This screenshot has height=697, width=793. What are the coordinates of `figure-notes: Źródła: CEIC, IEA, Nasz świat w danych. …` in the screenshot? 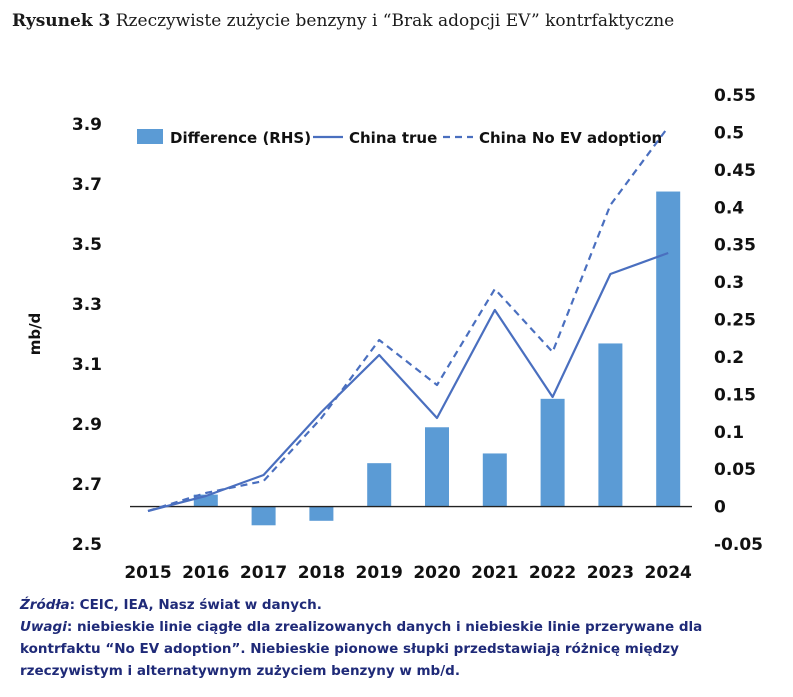 It's located at (390, 638).